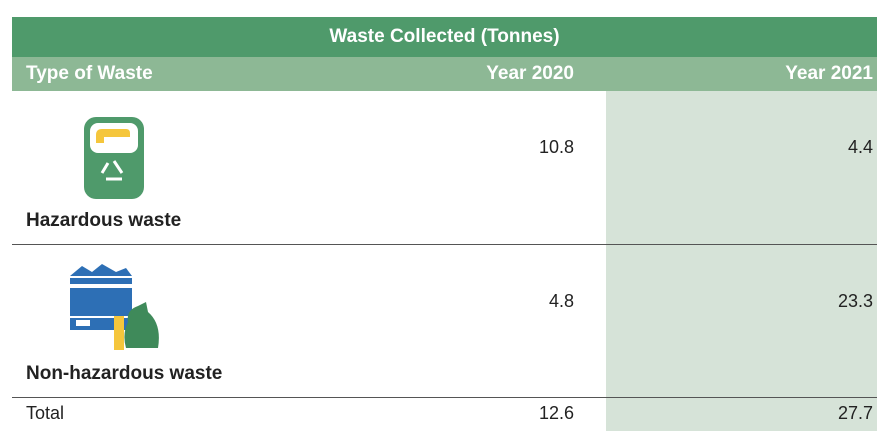 The height and width of the screenshot is (431, 877). What do you see at coordinates (855, 301) in the screenshot?
I see `cell-value: 23.3` at bounding box center [855, 301].